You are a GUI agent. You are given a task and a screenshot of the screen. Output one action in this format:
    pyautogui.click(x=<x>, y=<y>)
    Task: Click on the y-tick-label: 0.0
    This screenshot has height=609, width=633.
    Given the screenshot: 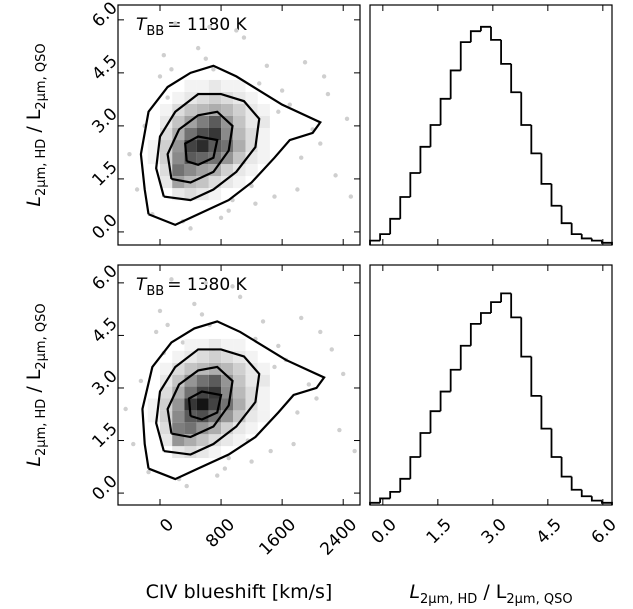 What is the action you would take?
    pyautogui.click(x=104, y=488)
    